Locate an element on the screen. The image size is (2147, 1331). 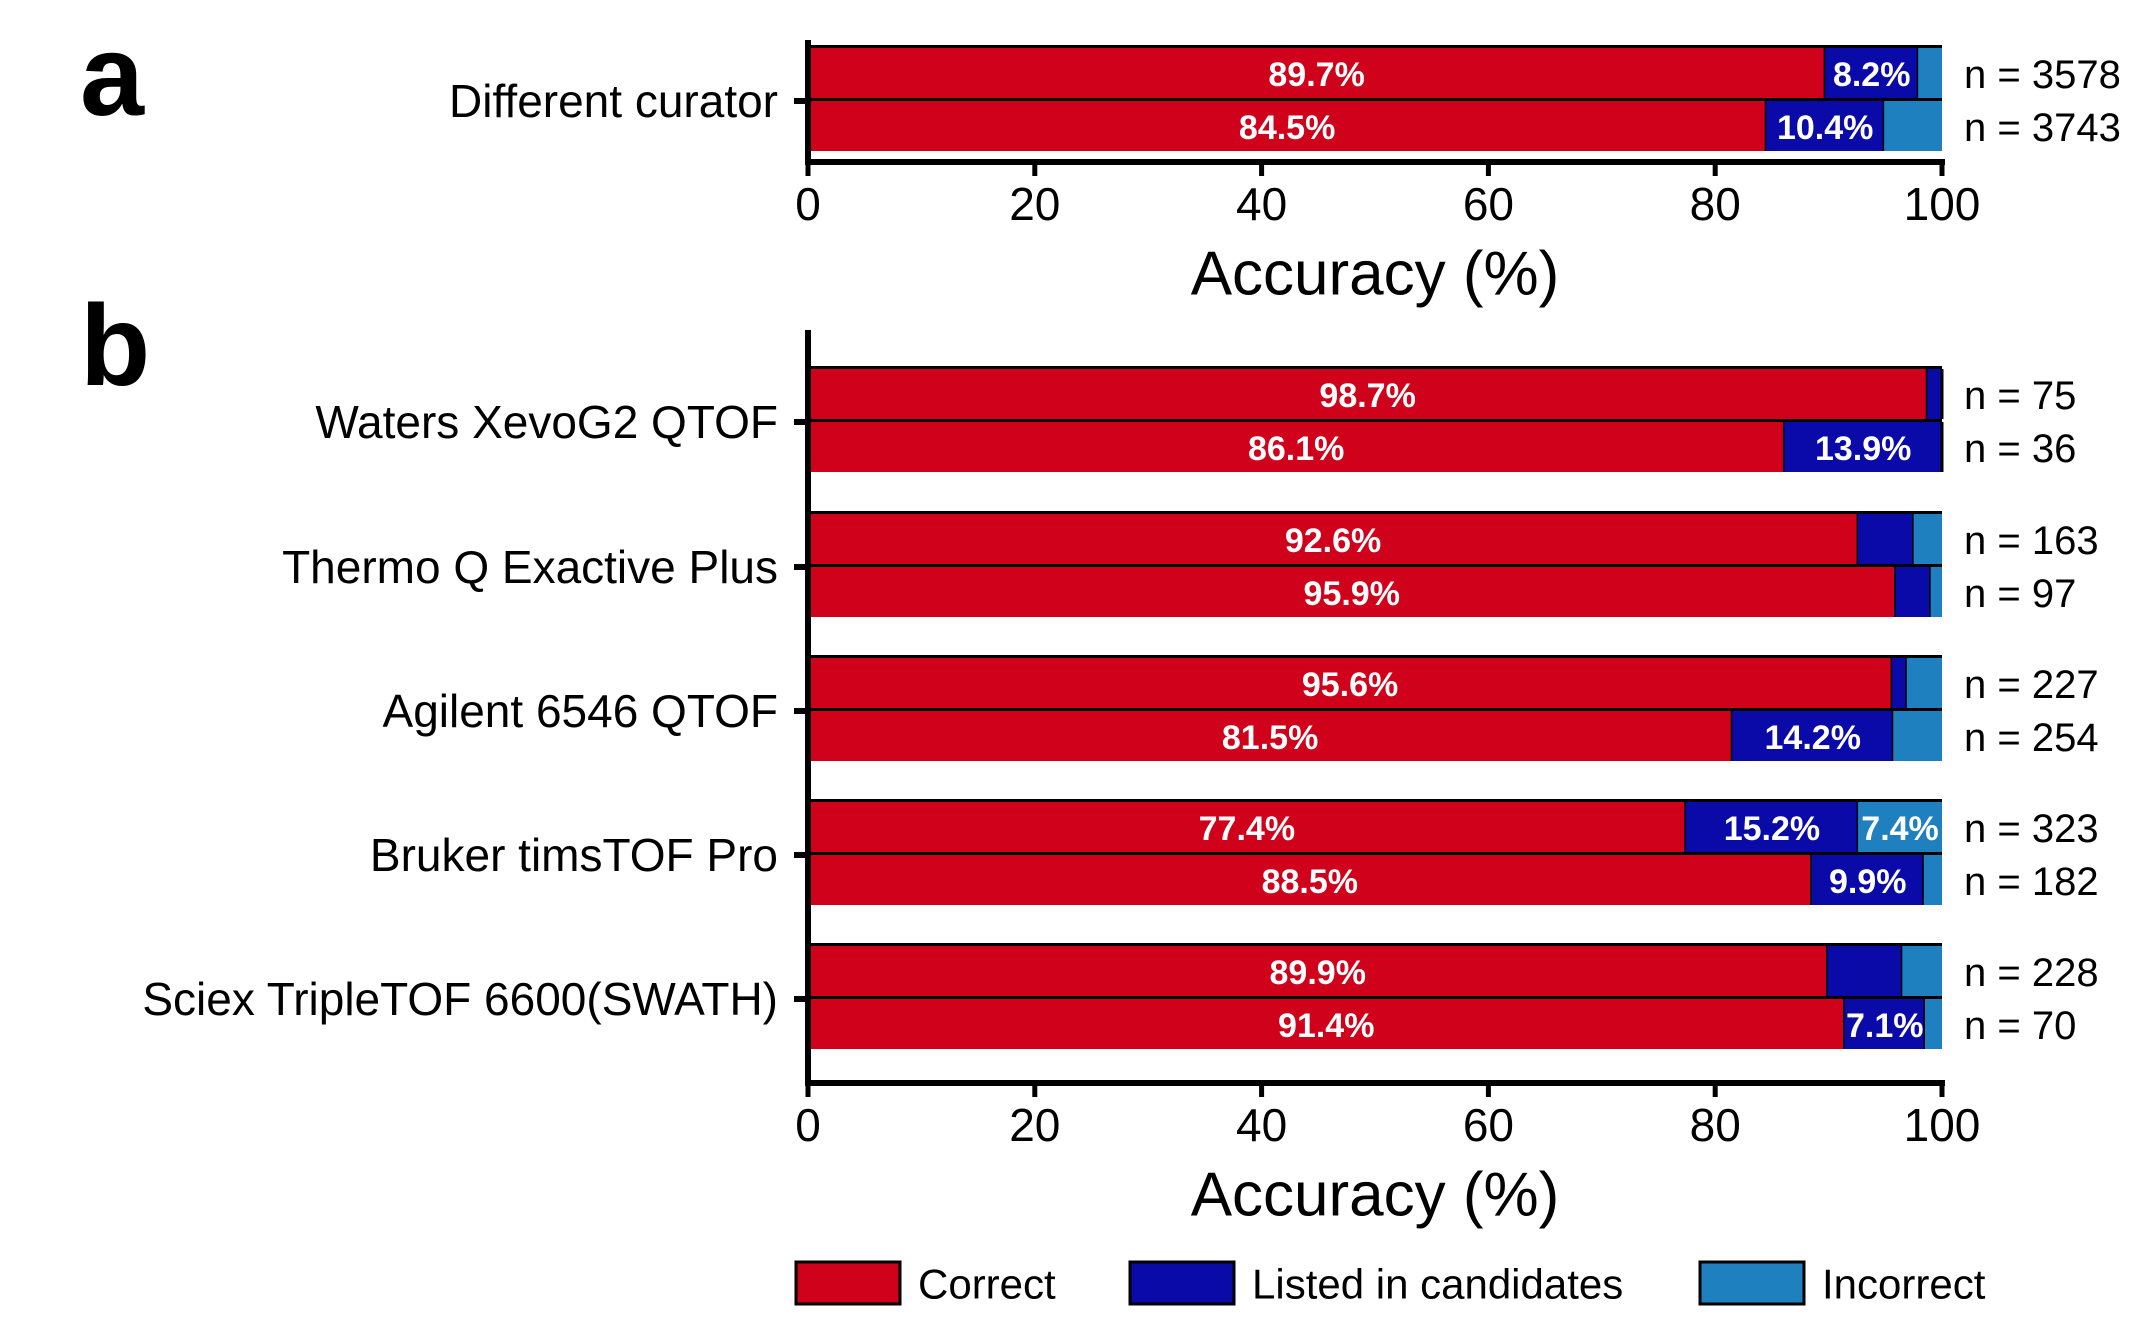
sample-size-label: n = 70 is located at coordinates (2020, 1026).